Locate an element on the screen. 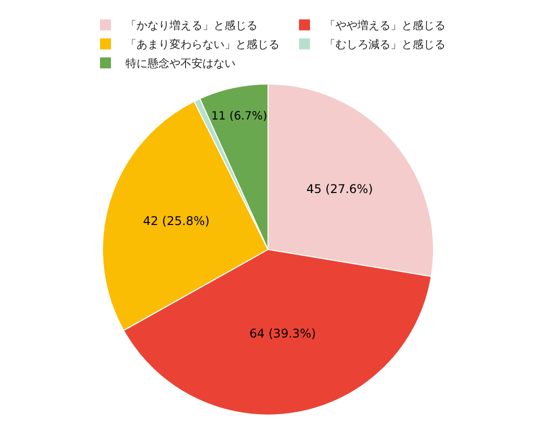 Image resolution: width=536 pixels, height=425 pixels. legend-label: 「やや増える」と感じる is located at coordinates (385, 25).